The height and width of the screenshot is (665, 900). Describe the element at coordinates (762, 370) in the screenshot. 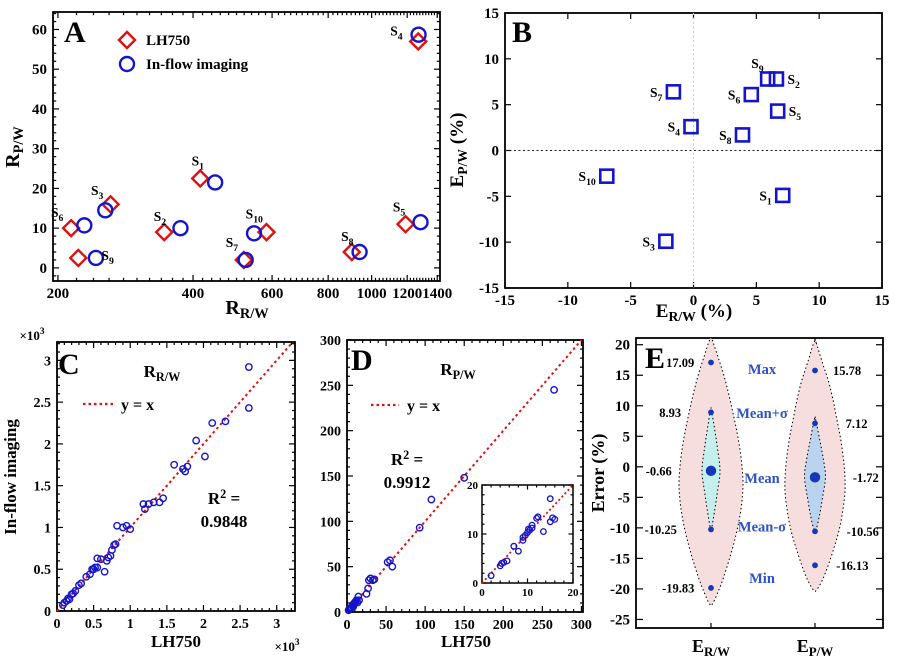

I see `stat-name-label: Max` at that location.